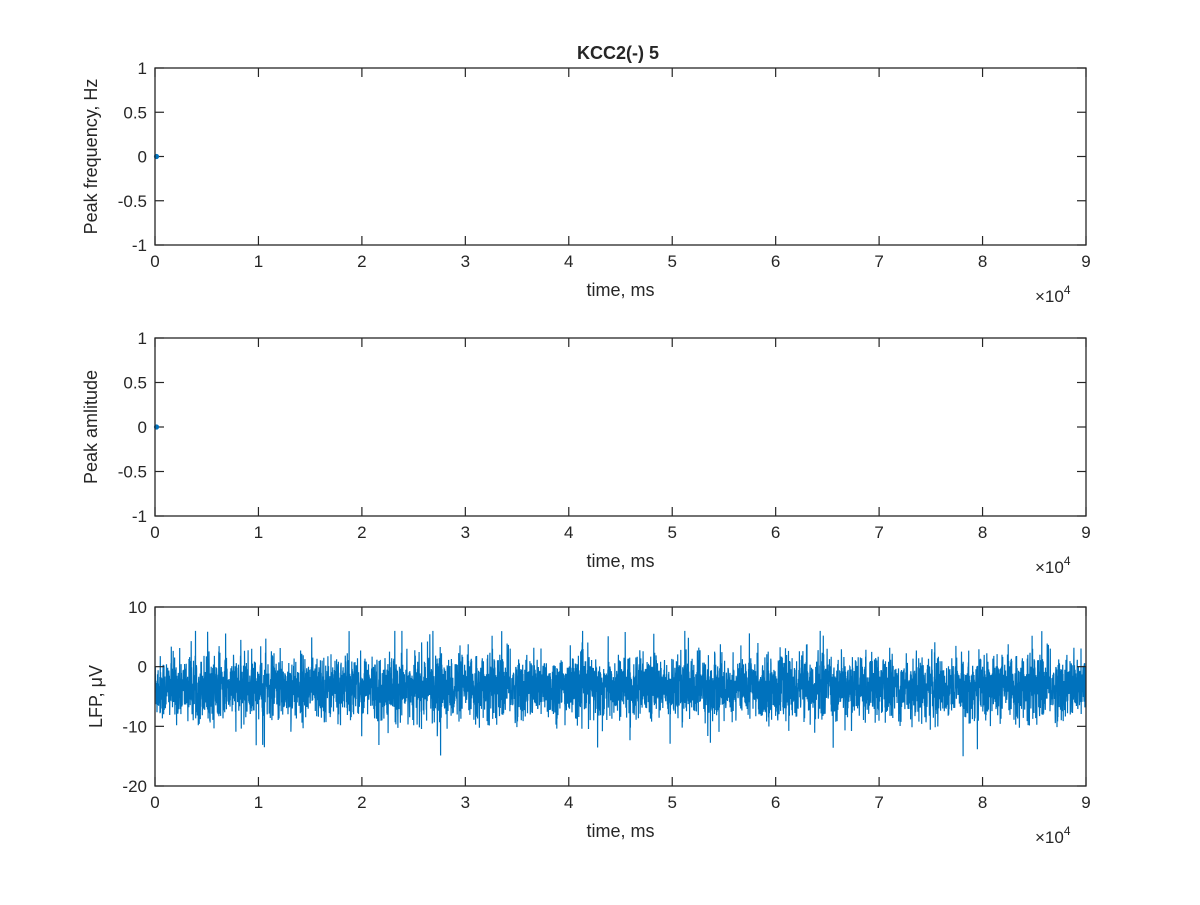  Describe the element at coordinates (91, 427) in the screenshot. I see `y-axis-label: Peak amlitude` at that location.